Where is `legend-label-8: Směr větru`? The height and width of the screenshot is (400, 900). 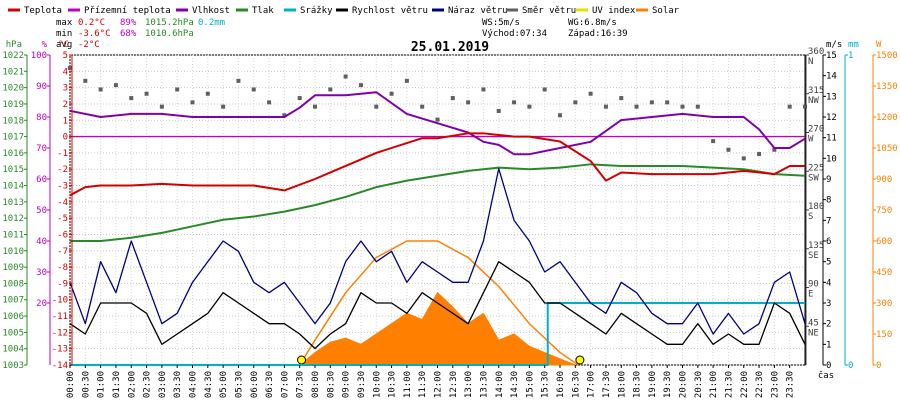
legend-label-8: Směr větru is located at coordinates (549, 11).